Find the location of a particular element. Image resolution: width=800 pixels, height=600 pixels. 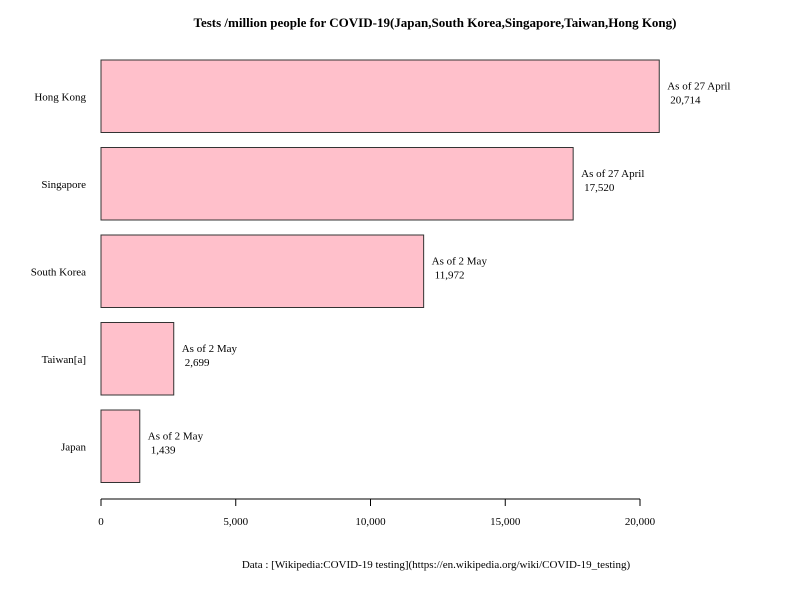

bar-value-label: 17,520 is located at coordinates (599, 188).